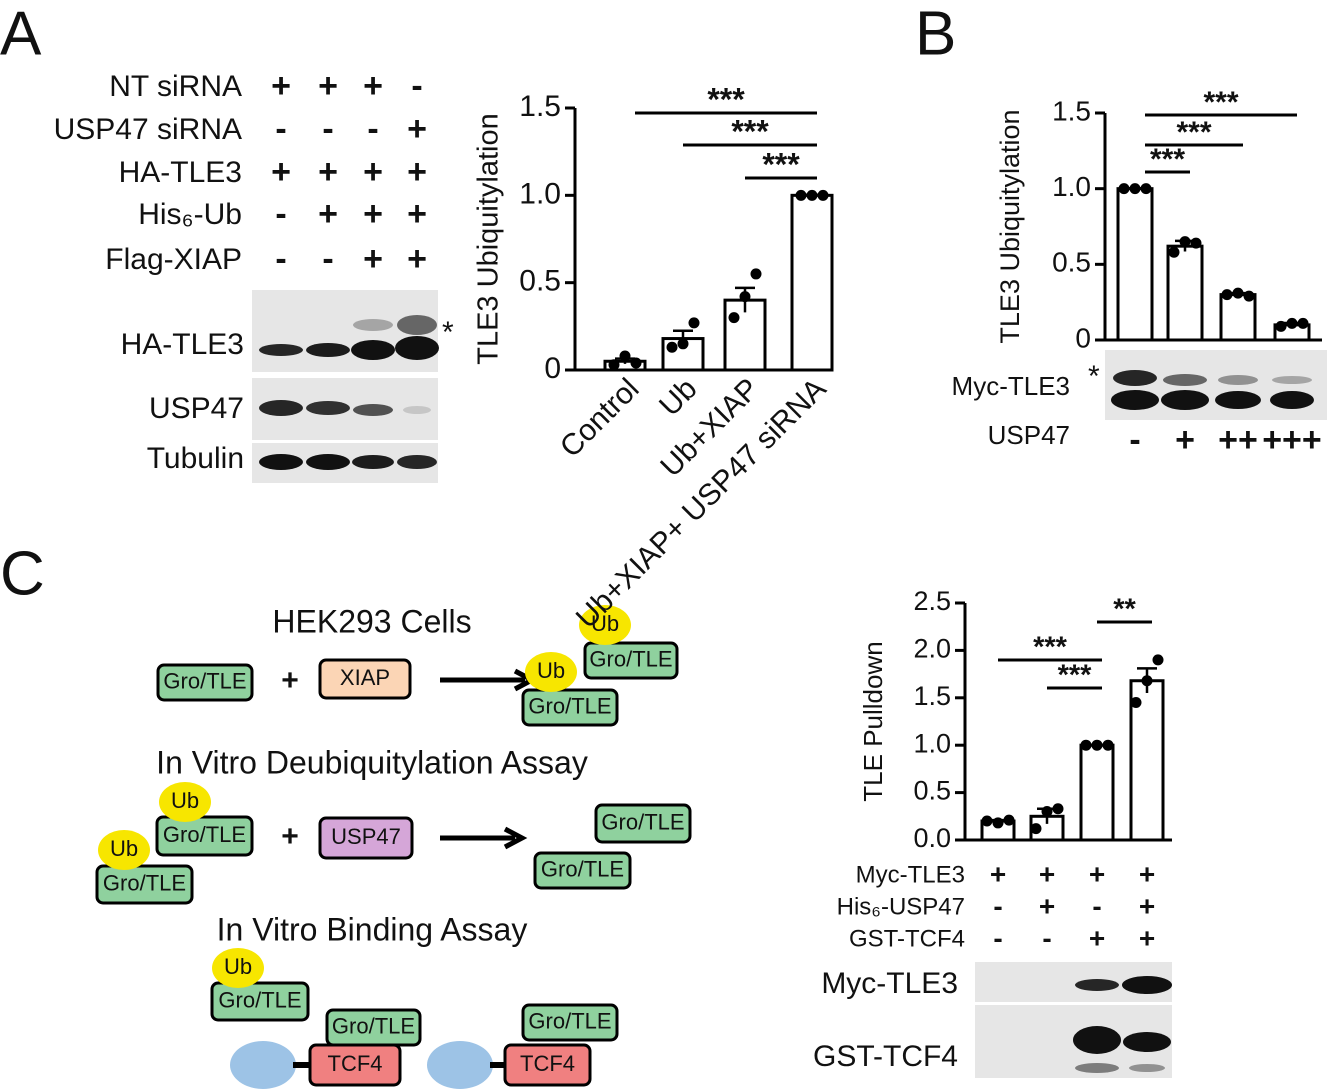 The image size is (1331, 1090). Describe the element at coordinates (935, 34) in the screenshot. I see `panel-label: B` at that location.